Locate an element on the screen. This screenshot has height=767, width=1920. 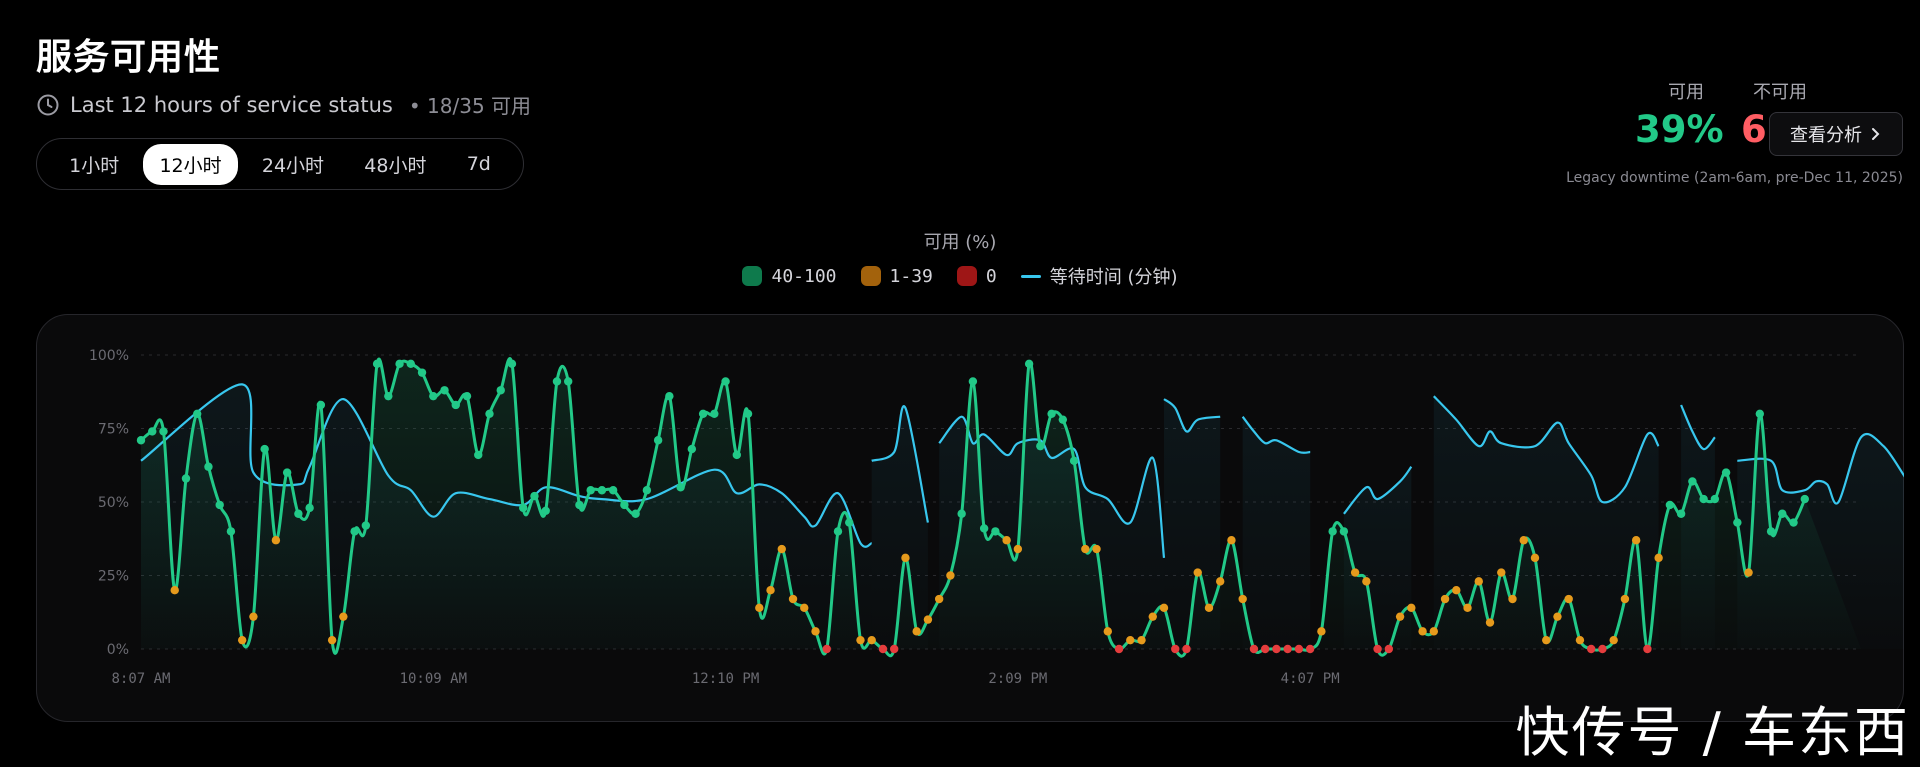
x-tick-label: 4:07 PM is located at coordinates (1310, 679).